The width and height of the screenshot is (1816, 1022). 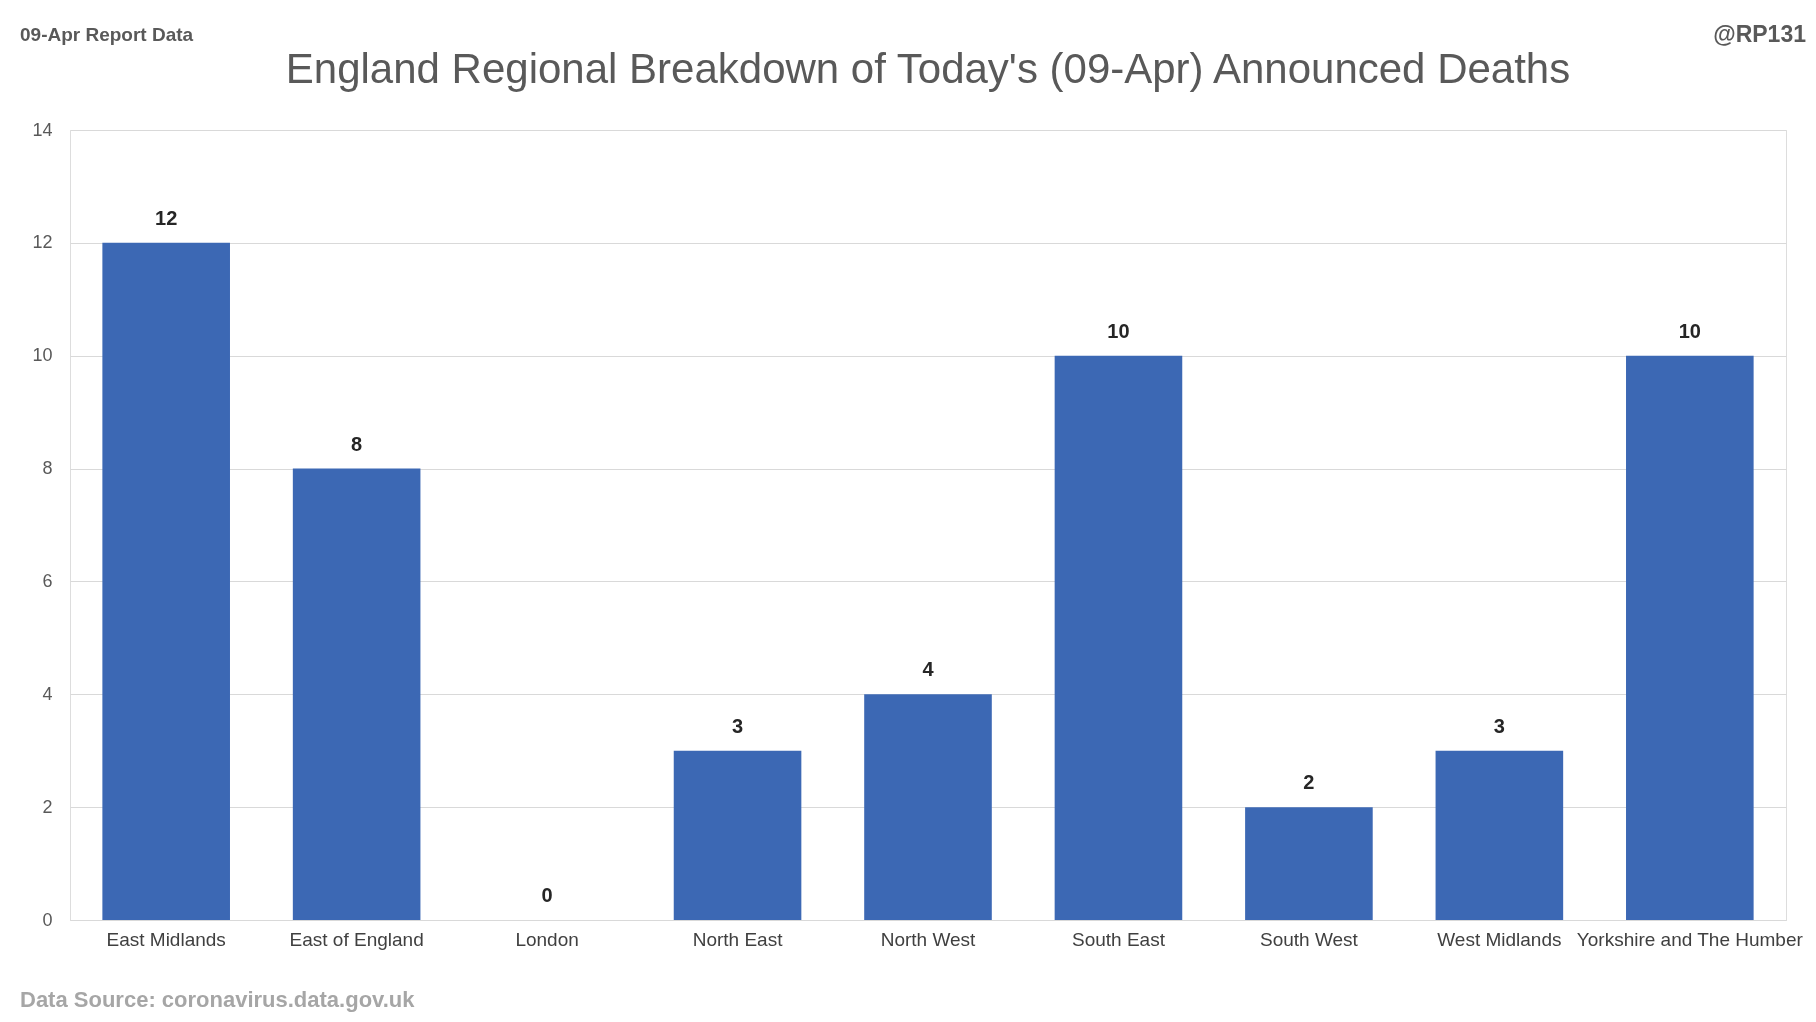 What do you see at coordinates (1309, 939) in the screenshot?
I see `x-tick-label: South West` at bounding box center [1309, 939].